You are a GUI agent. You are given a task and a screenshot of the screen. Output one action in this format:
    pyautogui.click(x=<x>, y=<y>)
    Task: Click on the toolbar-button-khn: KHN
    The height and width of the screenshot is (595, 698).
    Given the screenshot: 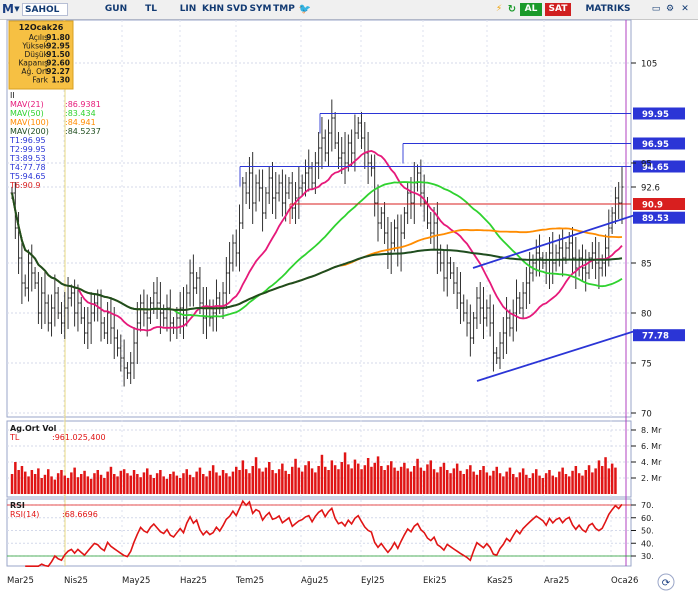 What is the action you would take?
    pyautogui.click(x=213, y=9)
    